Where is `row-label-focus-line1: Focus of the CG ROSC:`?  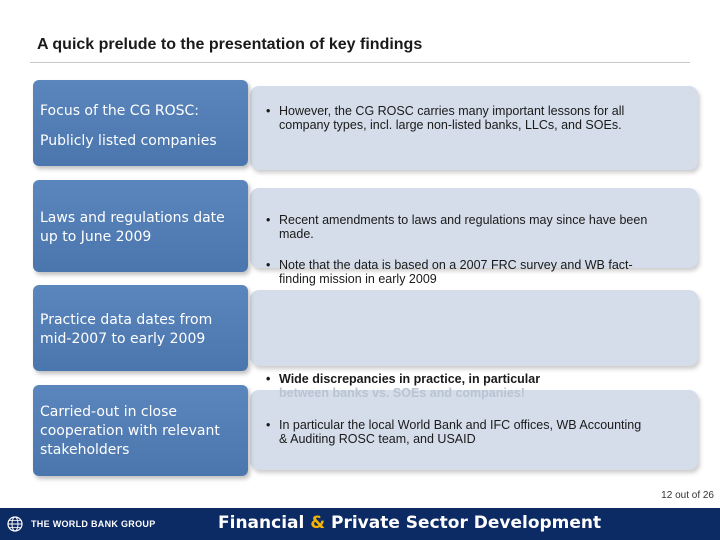 row-label-focus-line1: Focus of the CG ROSC: is located at coordinates (120, 111).